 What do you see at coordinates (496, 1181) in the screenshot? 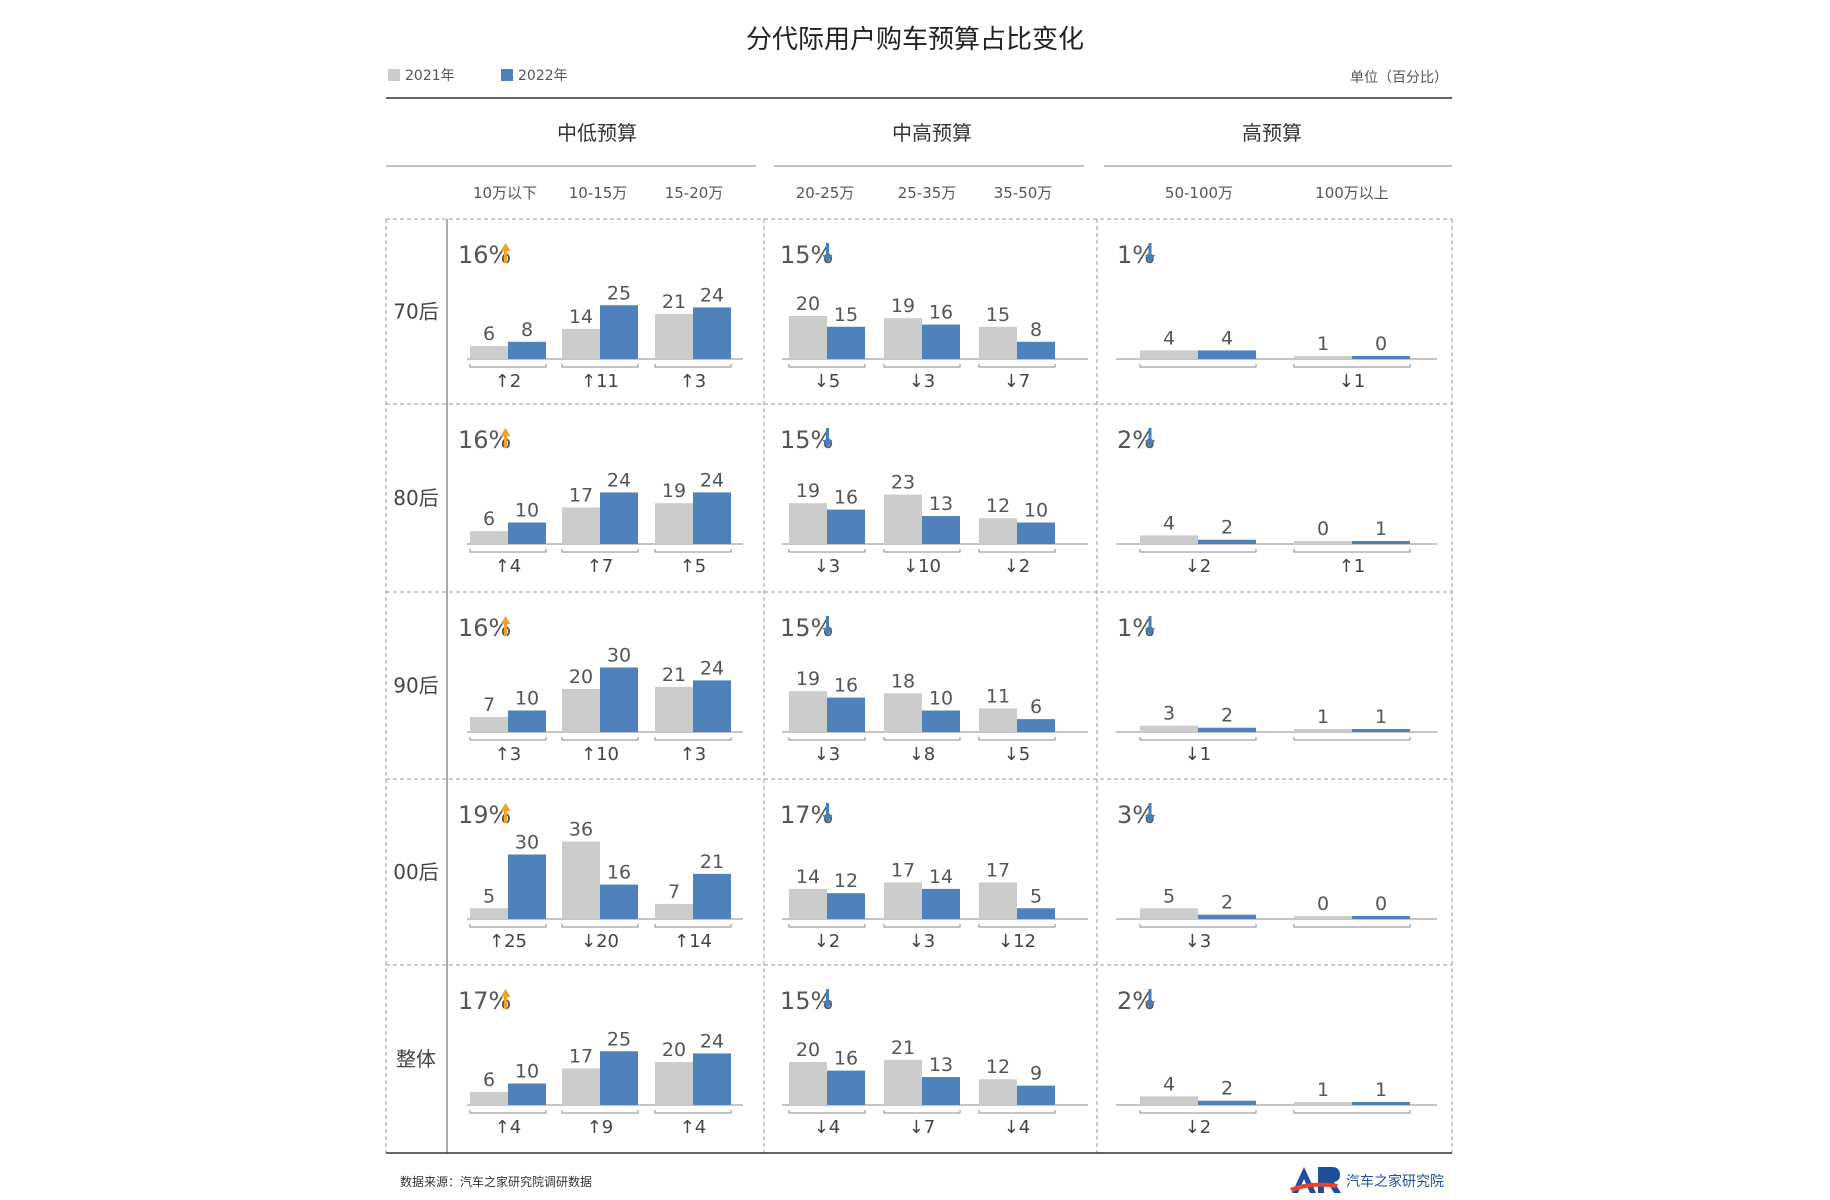
I see `source-note: 数据来源：汽车之家研究院调研数据` at bounding box center [496, 1181].